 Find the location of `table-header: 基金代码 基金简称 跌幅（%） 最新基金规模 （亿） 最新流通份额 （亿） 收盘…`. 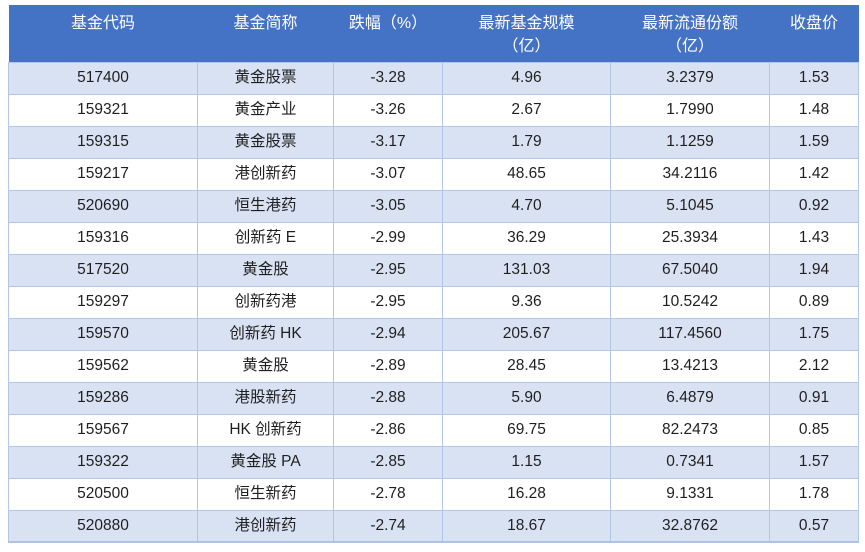

table-header: 基金代码 基金简称 跌幅（%） 最新基金规模 （亿） 最新流通份额 （亿） 收盘… is located at coordinates (433, 33).